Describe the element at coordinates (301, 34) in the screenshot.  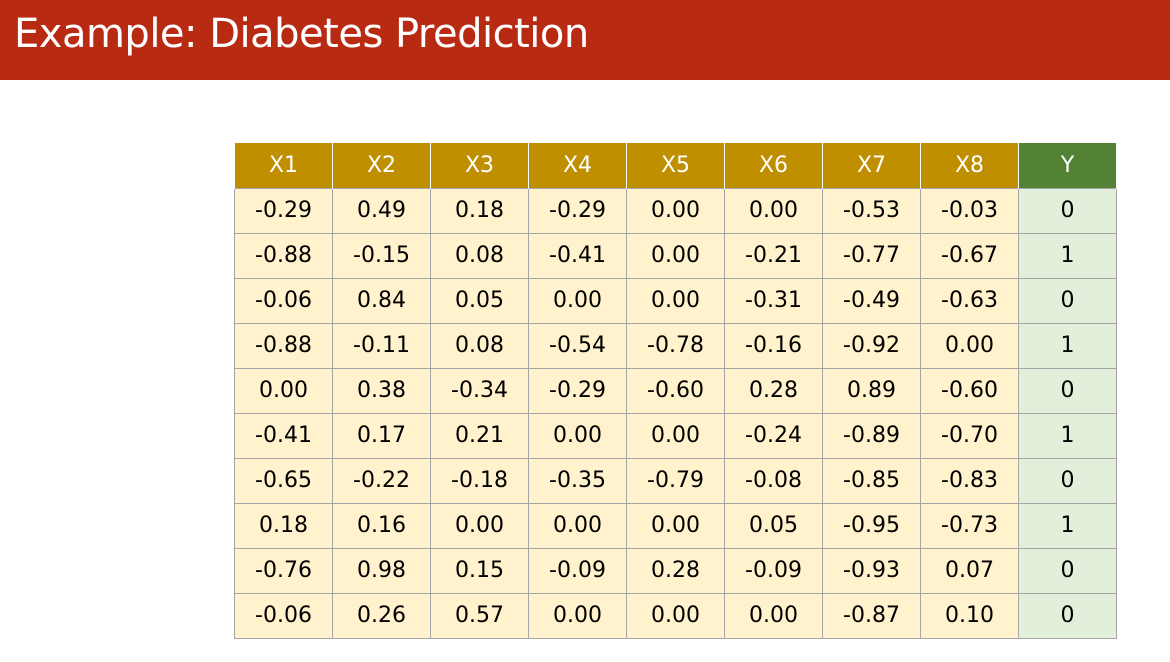
I see `slide-title: Example: Diabetes Prediction` at that location.